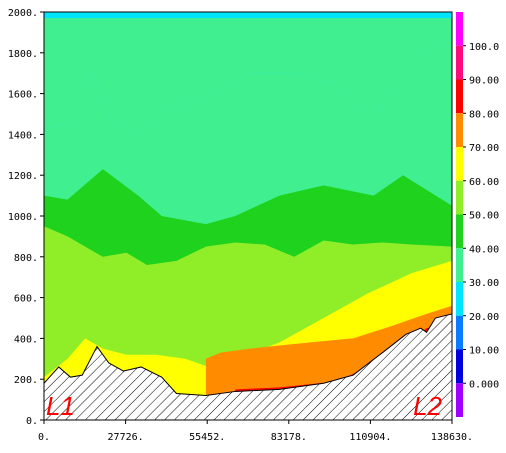  Describe the element at coordinates (126, 437) in the screenshot. I see `x-tick-label: 27726.` at that location.